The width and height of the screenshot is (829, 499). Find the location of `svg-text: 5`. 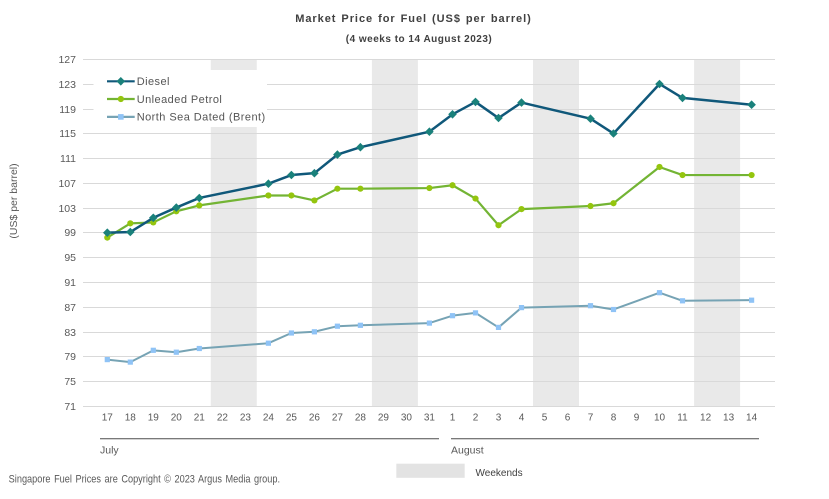

svg-text: 5 is located at coordinates (545, 418).